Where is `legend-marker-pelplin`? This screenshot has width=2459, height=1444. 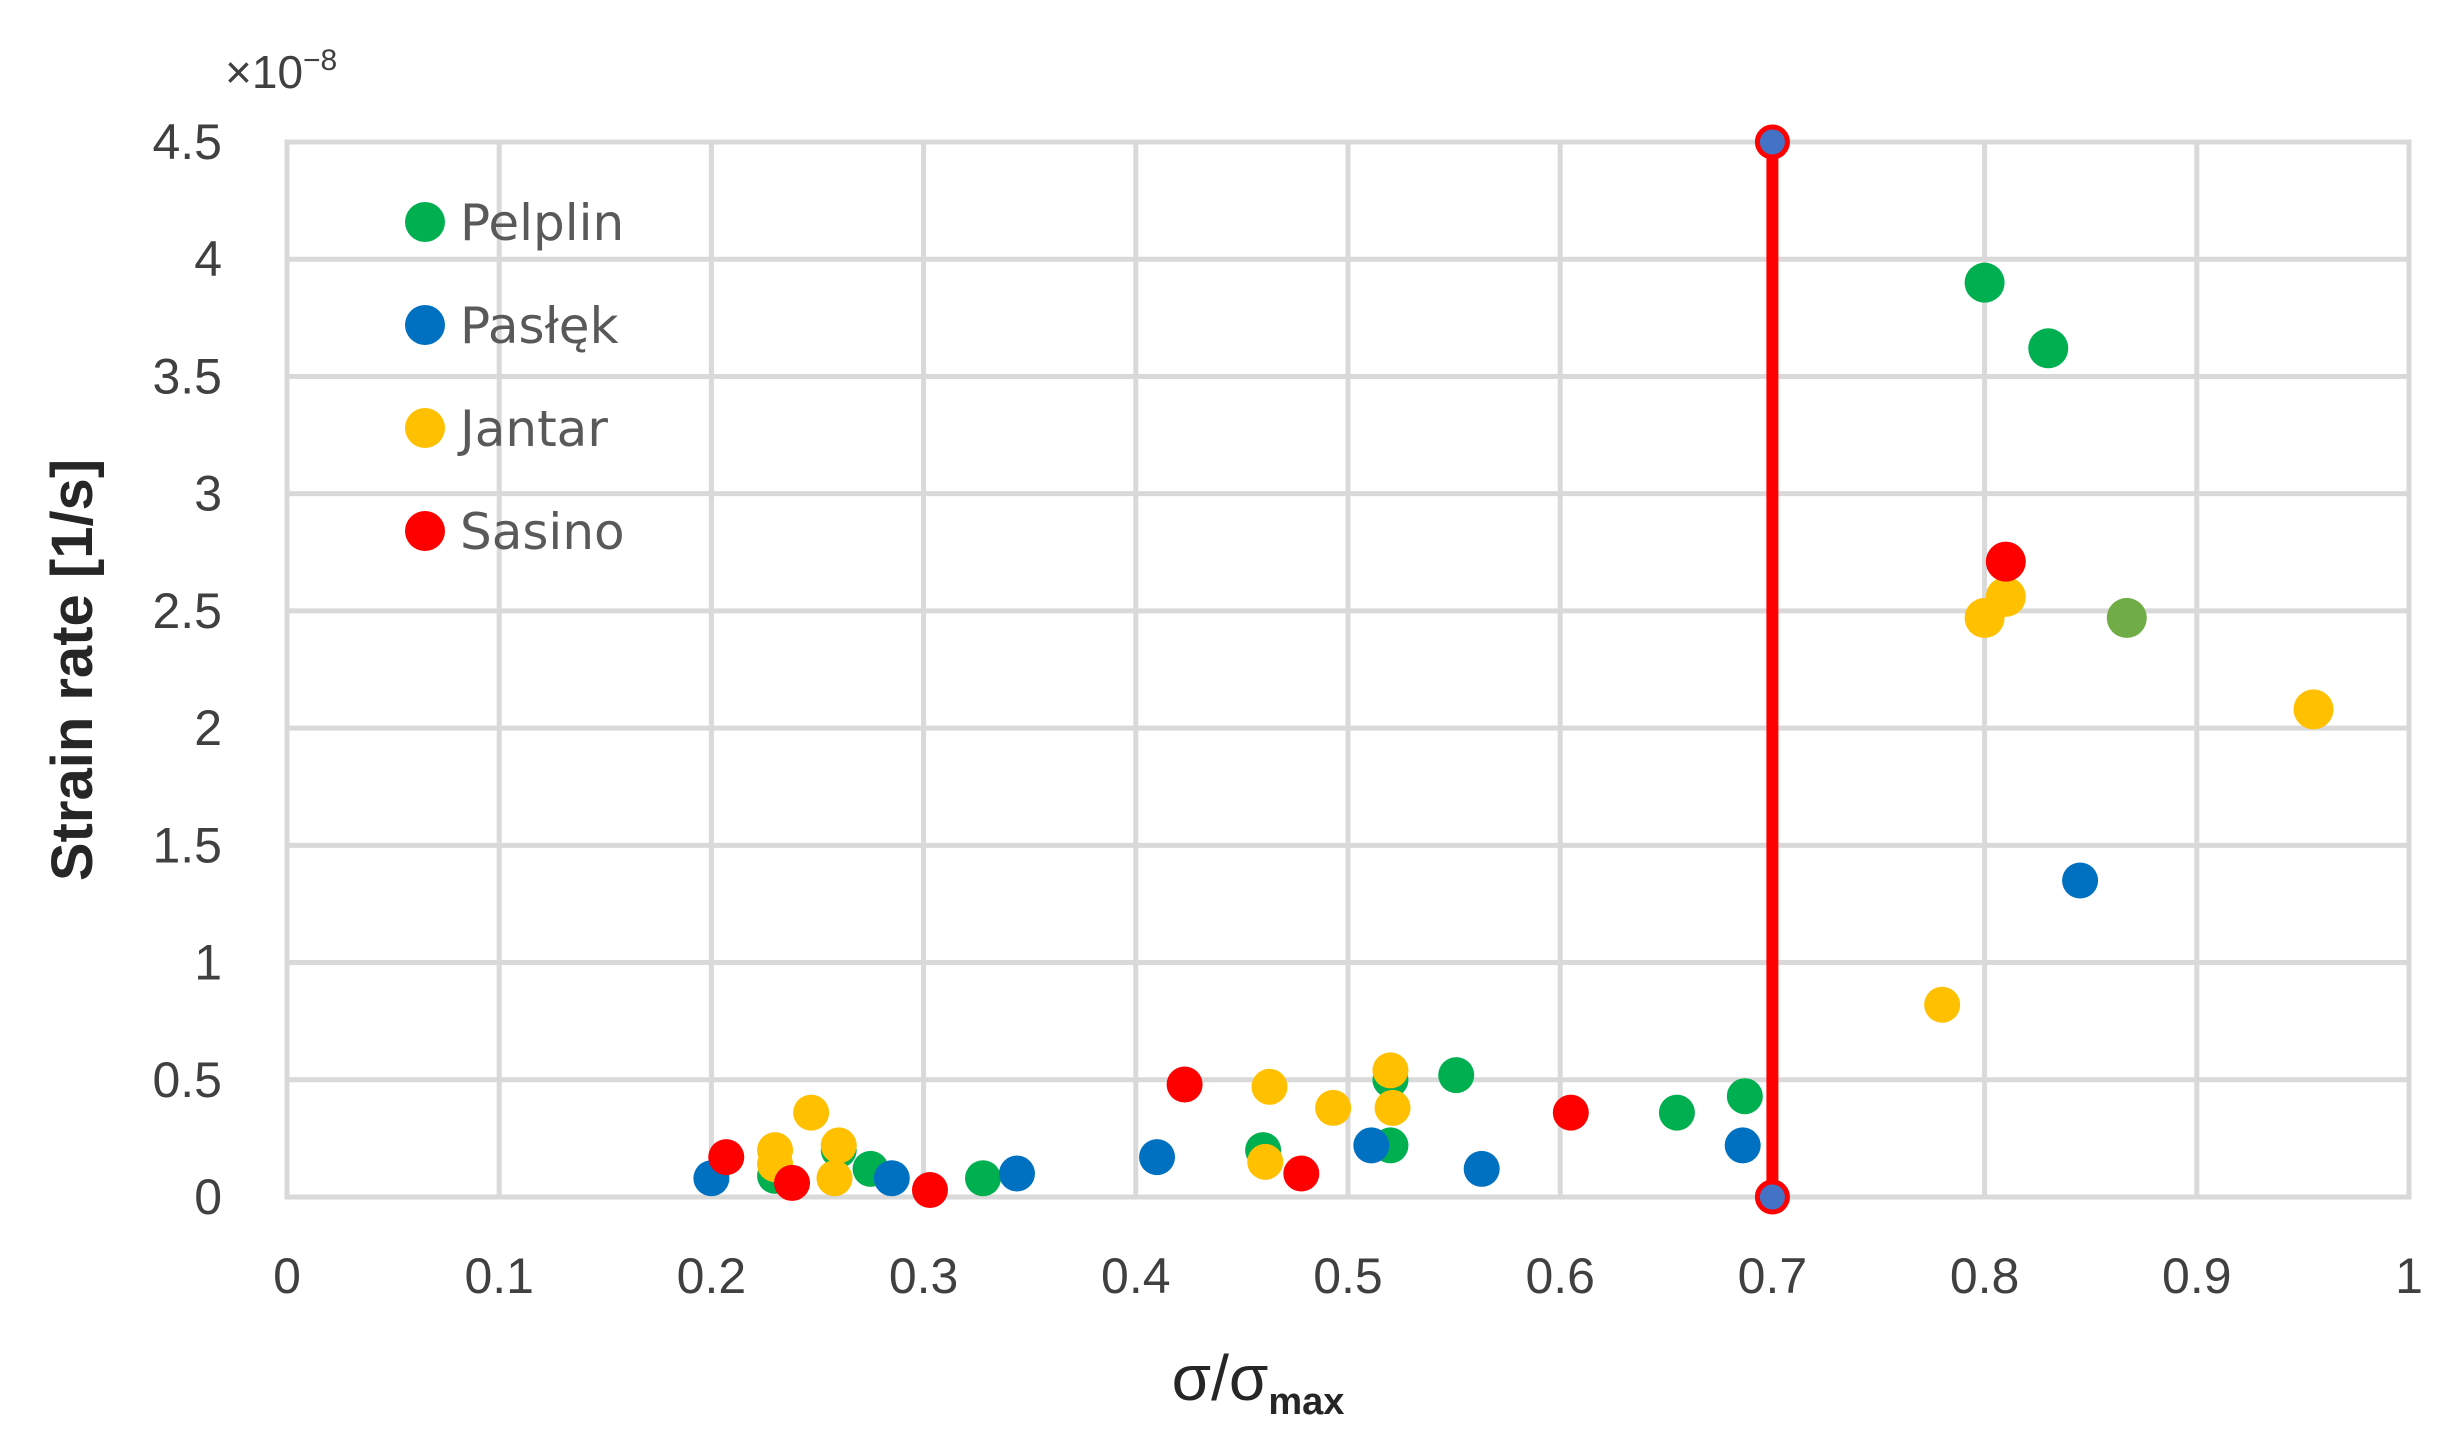
legend-marker-pelplin is located at coordinates (425, 222).